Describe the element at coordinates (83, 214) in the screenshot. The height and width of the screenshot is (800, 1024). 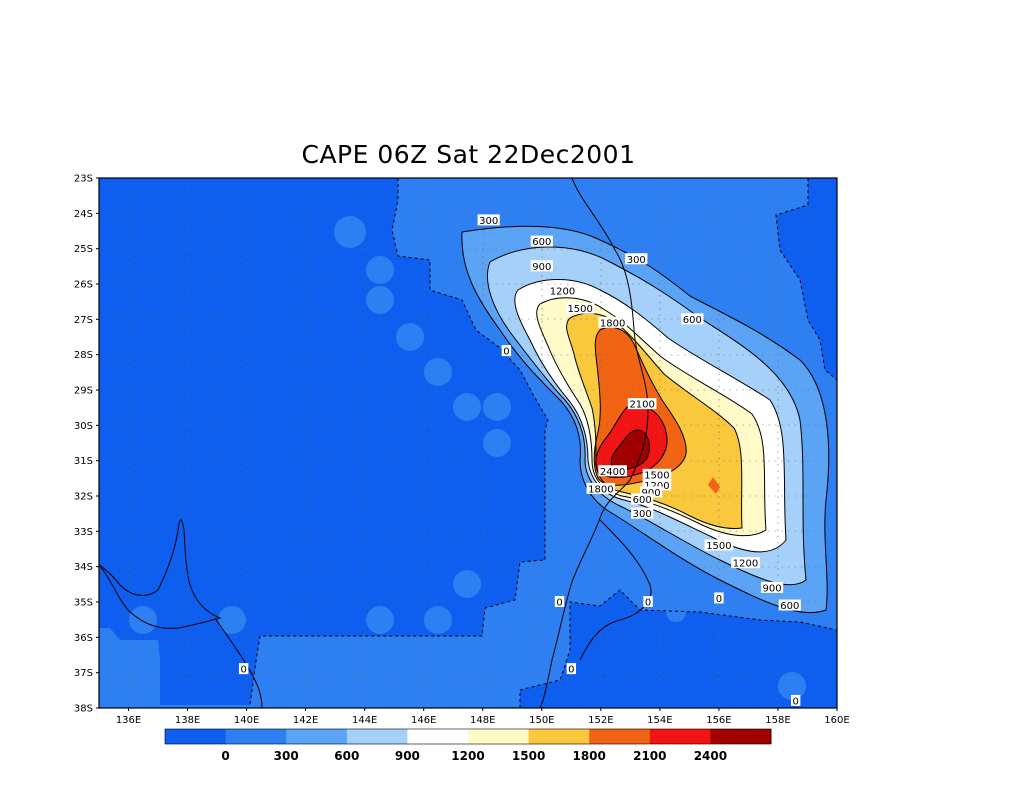
I see `lat-label: 24S` at that location.